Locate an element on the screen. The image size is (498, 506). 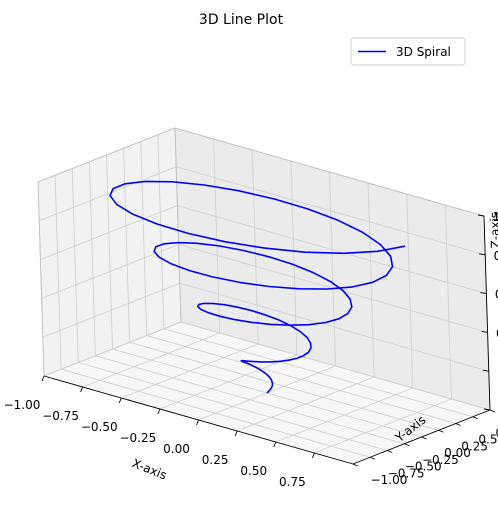
z-tick-label: 0.6 is located at coordinates (496, 295).